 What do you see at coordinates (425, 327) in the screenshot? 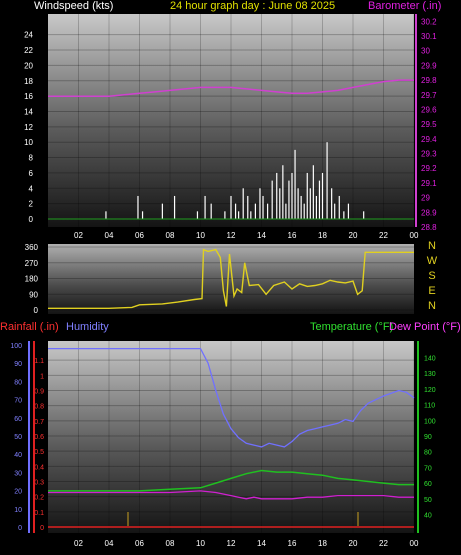
I see `dewpoint-label: Dew Point (°F)` at bounding box center [425, 327].